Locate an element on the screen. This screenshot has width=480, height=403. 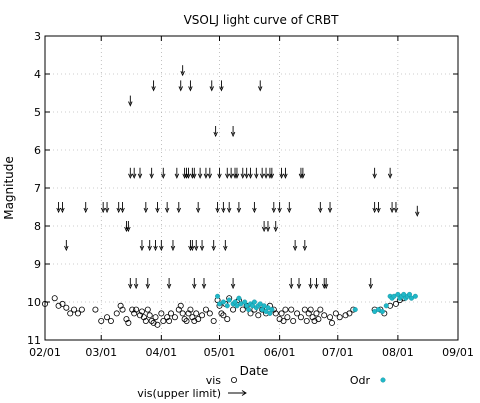
y-tick-label: 6 is located at coordinates (37, 150).